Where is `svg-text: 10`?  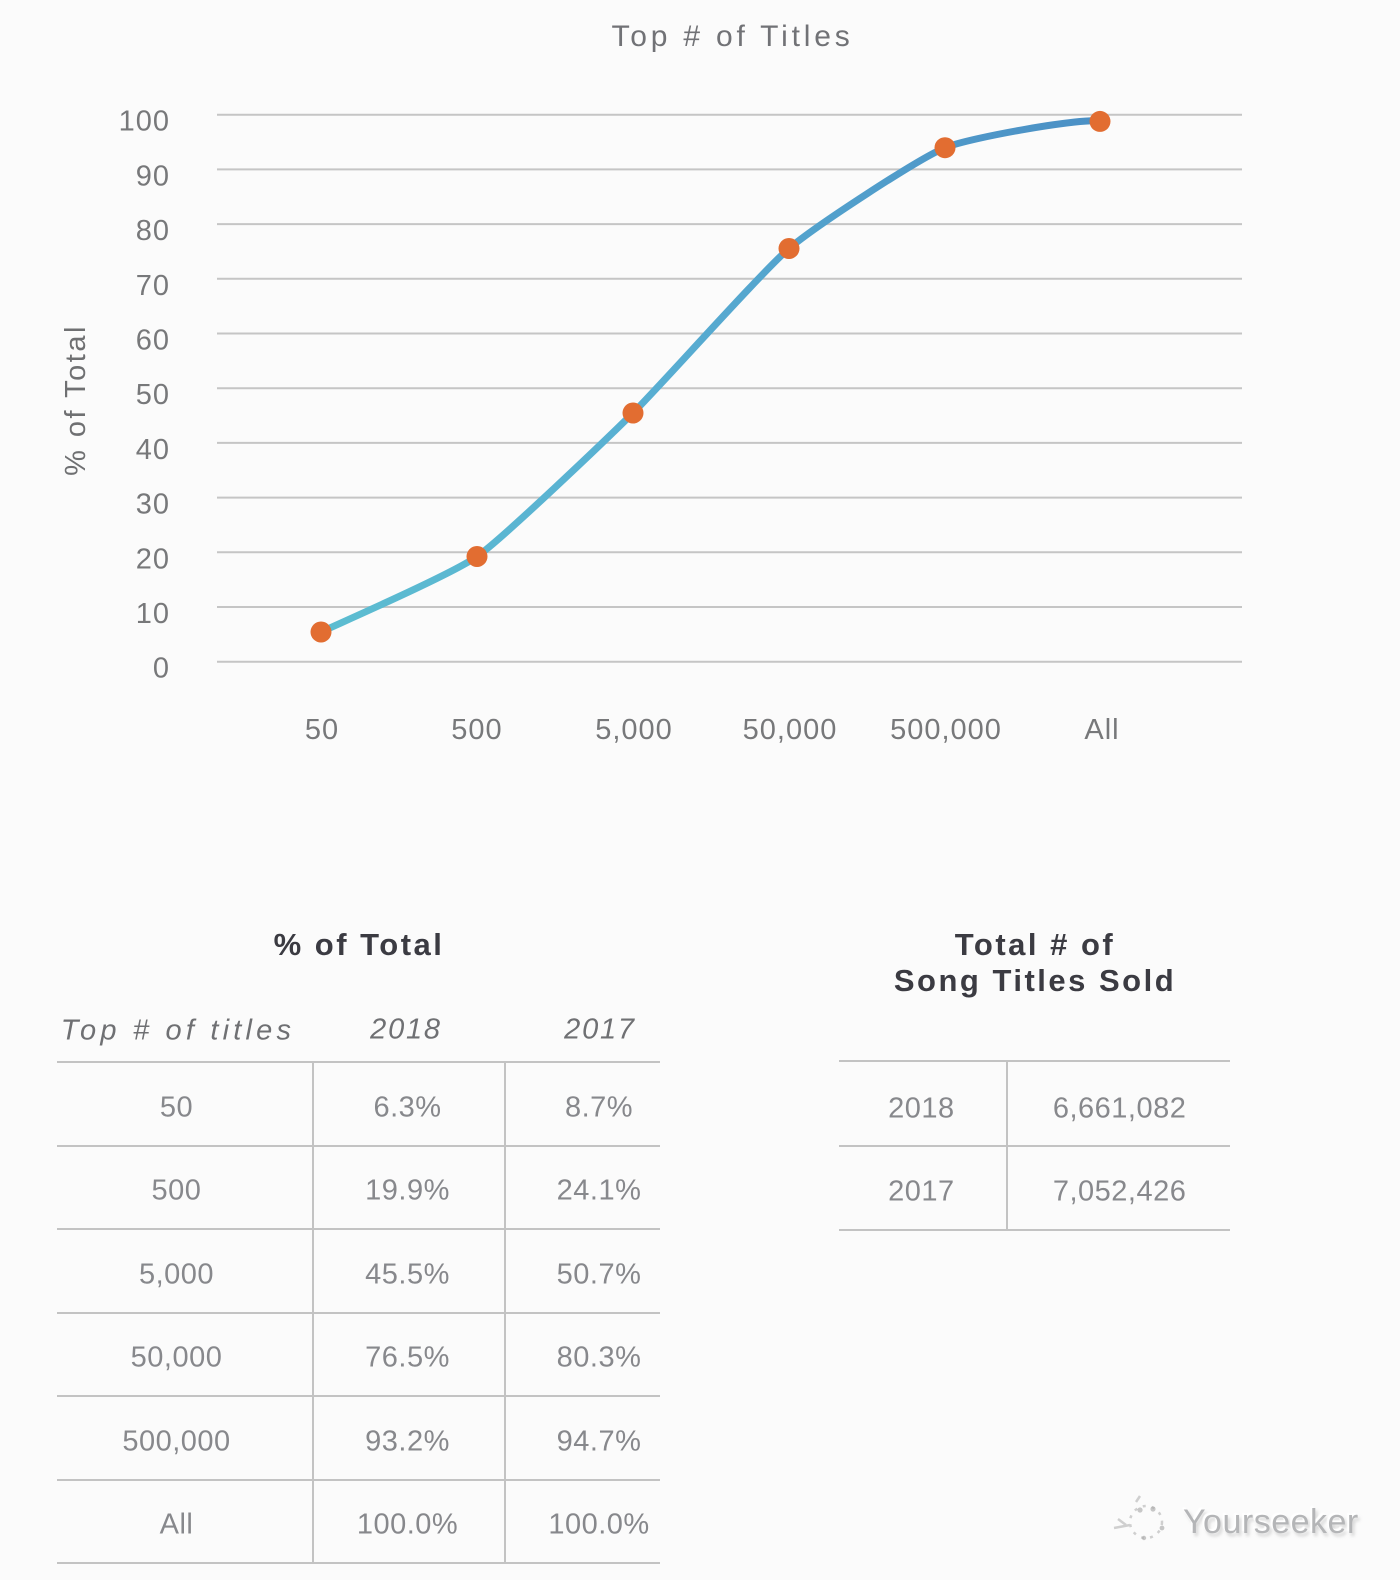 svg-text: 10 is located at coordinates (153, 614).